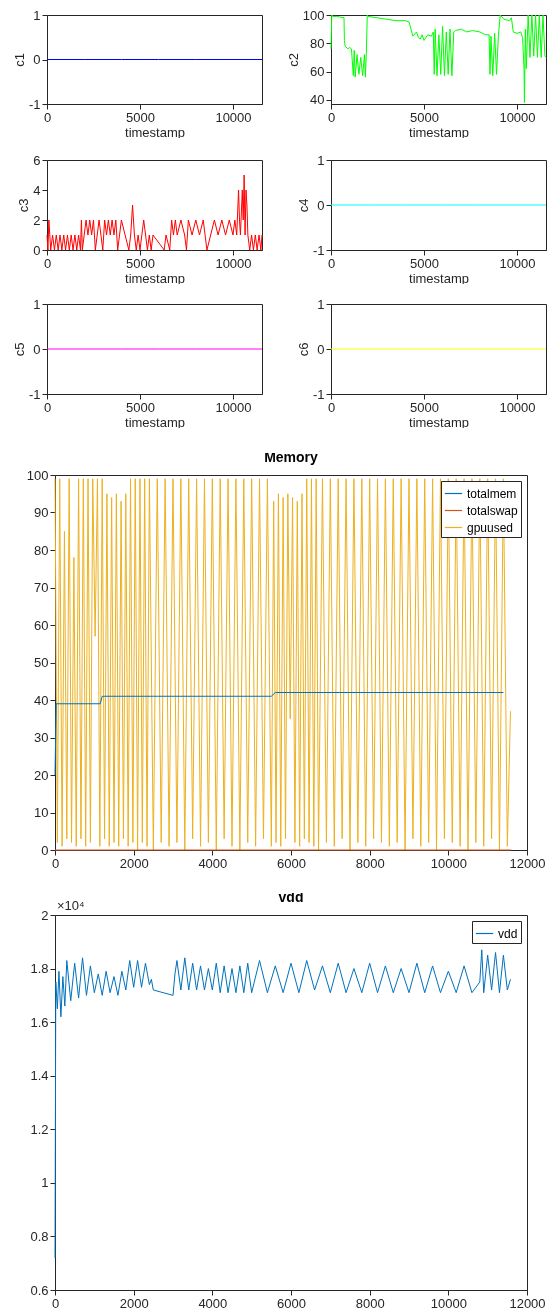 The image size is (550, 1316). Describe the element at coordinates (303, 349) in the screenshot. I see `y-axis-title: c6` at that location.